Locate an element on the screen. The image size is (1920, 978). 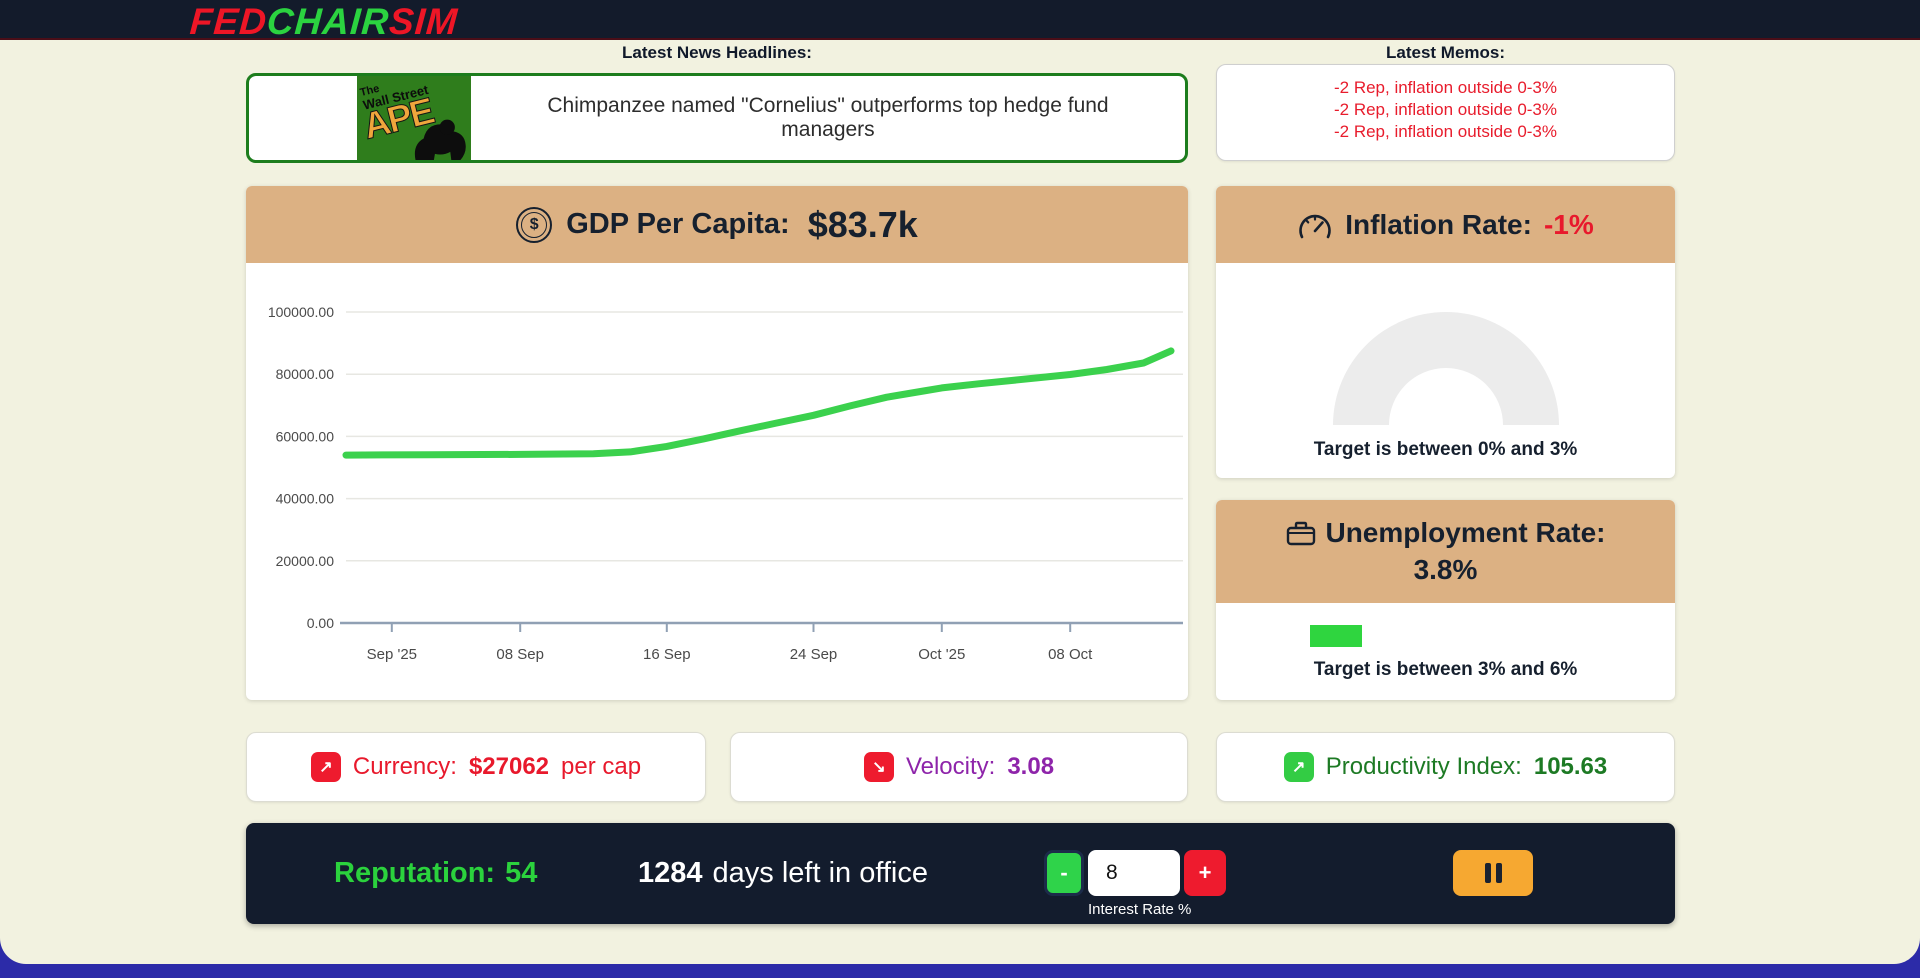
svg-text: 16 Sep is located at coordinates (667, 654).